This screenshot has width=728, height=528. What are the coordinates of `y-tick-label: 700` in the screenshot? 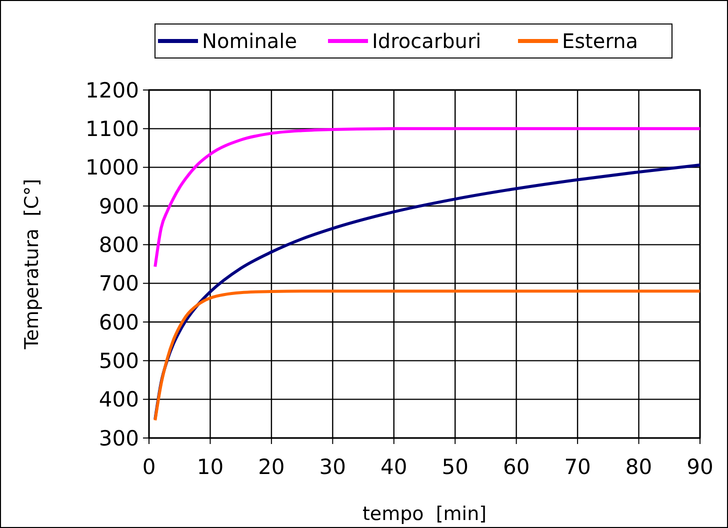 It's located at (118, 284).